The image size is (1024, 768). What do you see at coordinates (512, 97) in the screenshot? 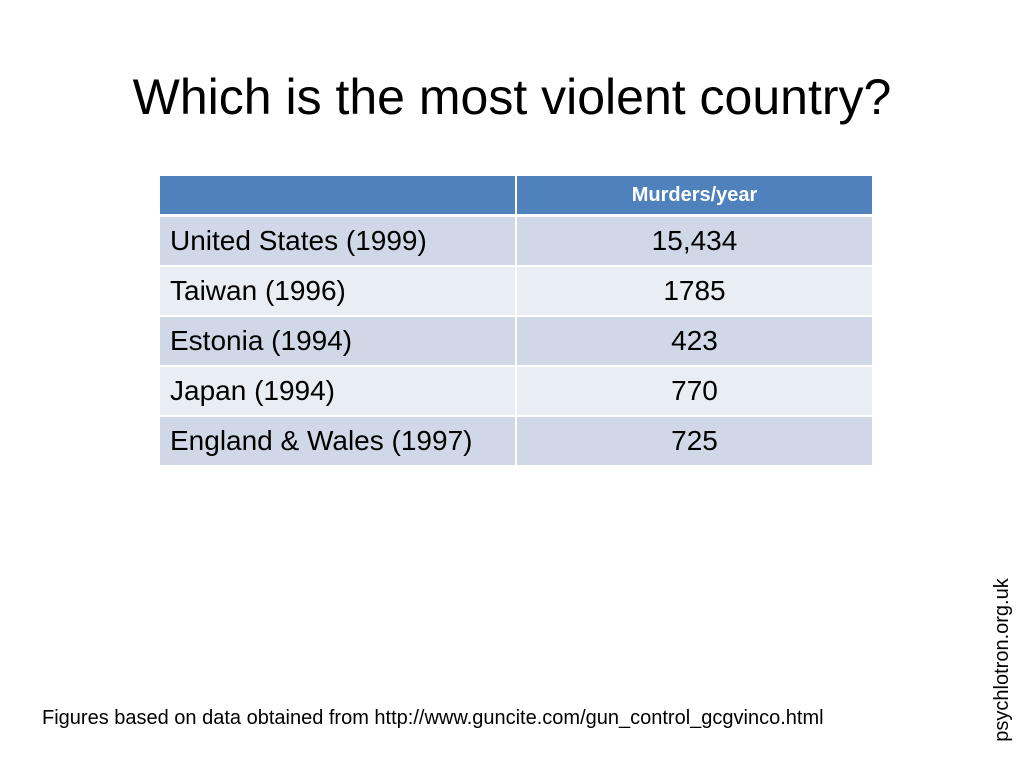
I see `slide-title: Which is the most violent country?` at bounding box center [512, 97].